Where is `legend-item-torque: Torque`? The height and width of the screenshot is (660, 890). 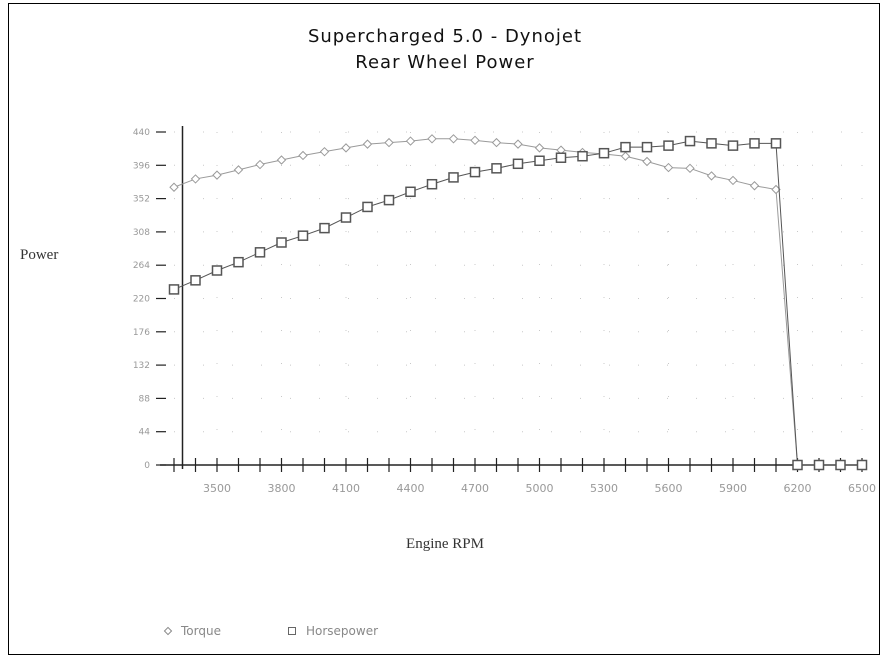 legend-item-torque: Torque is located at coordinates (192, 631).